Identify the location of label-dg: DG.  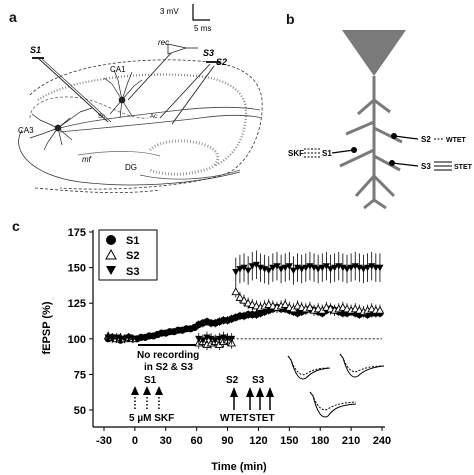
(131, 167).